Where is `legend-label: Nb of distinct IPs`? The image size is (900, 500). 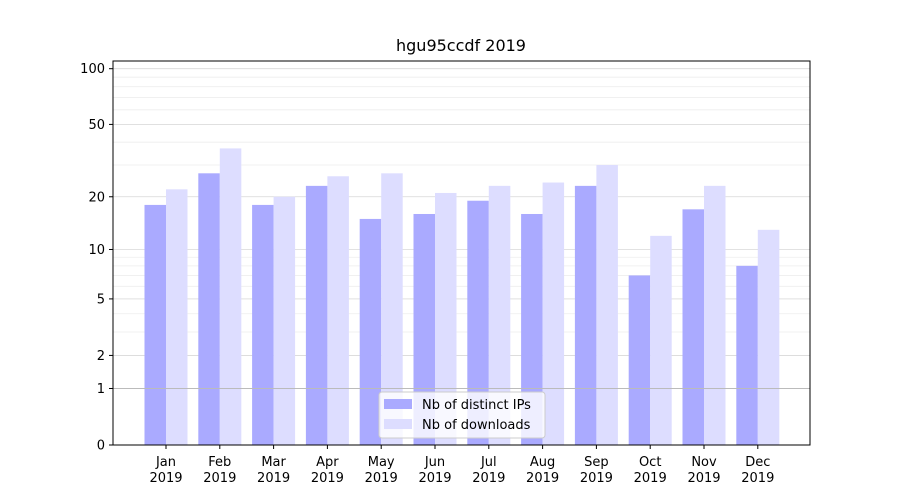 legend-label: Nb of distinct IPs is located at coordinates (476, 405).